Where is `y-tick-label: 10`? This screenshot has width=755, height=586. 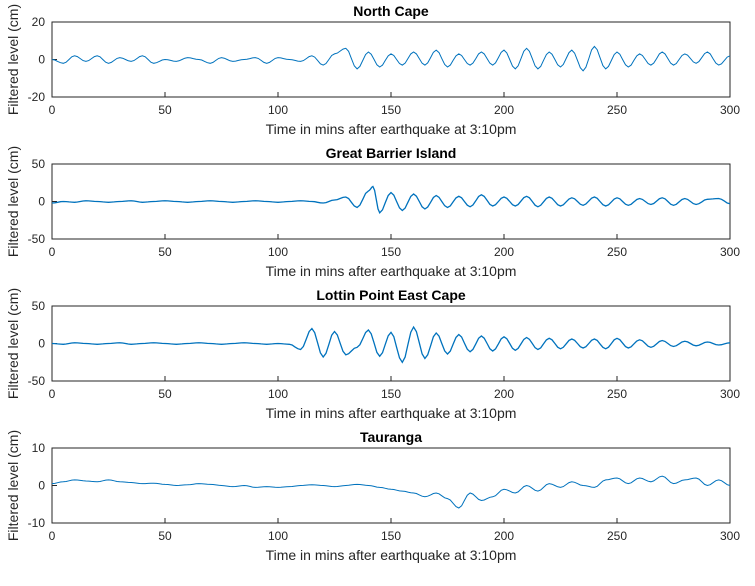
y-tick-label: 10 is located at coordinates (39, 448).